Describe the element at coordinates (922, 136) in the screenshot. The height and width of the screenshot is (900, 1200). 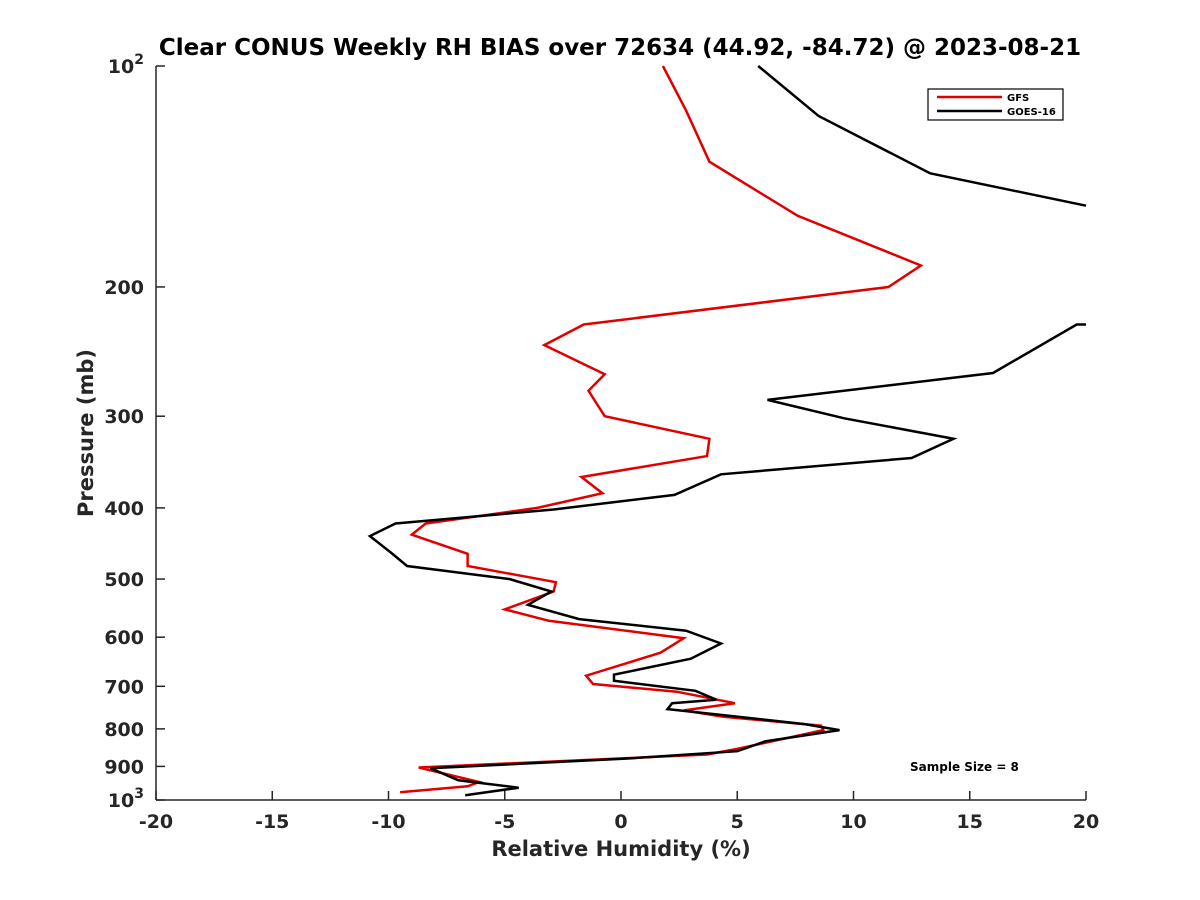
I see `series-line-goes-16-part1` at that location.